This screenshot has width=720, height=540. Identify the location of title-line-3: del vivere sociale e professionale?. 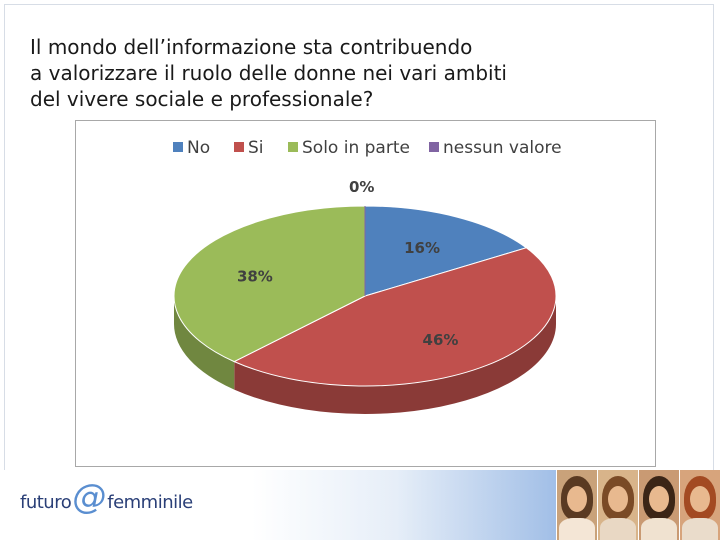
(202, 99).